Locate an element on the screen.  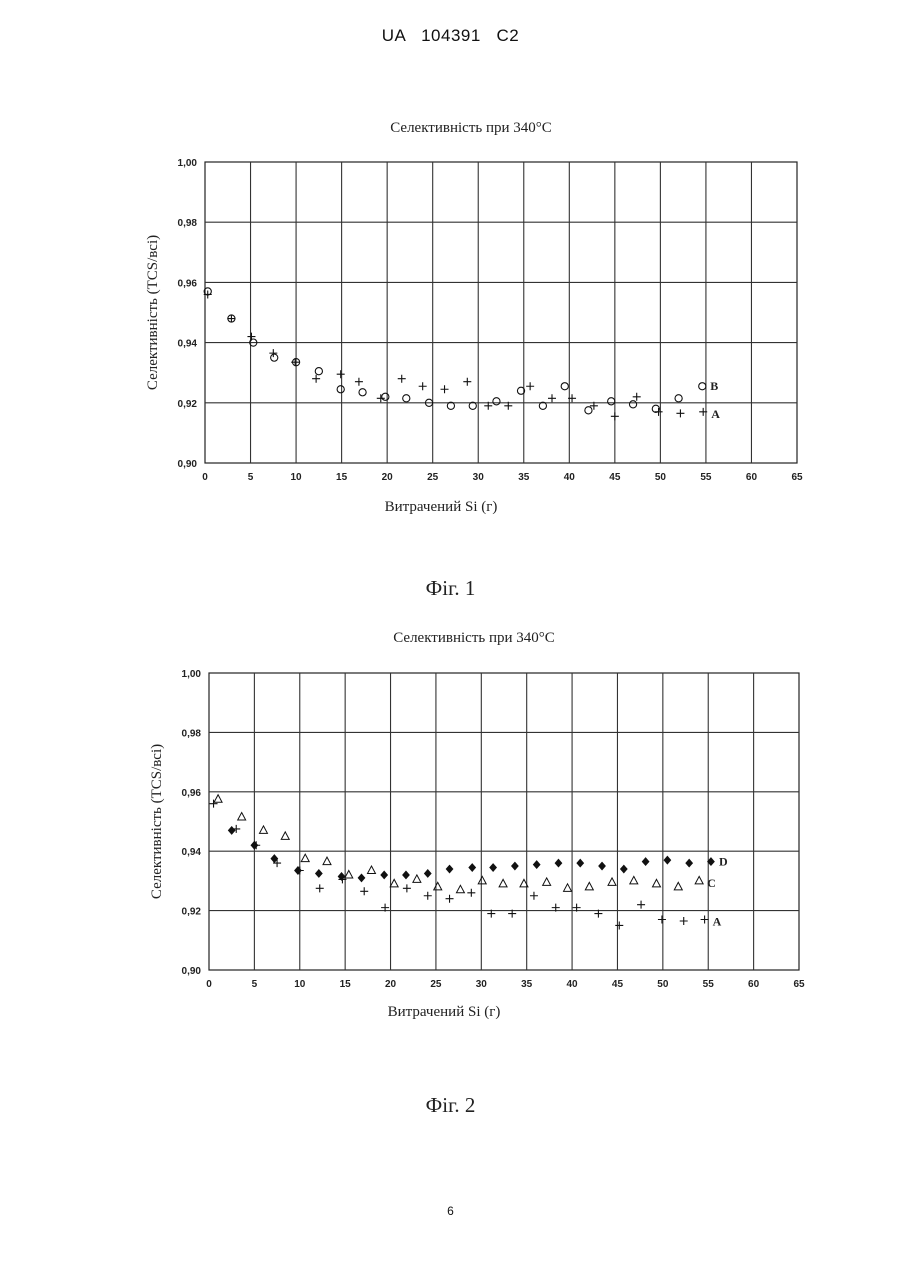
series-label-b: B is located at coordinates (714, 386).